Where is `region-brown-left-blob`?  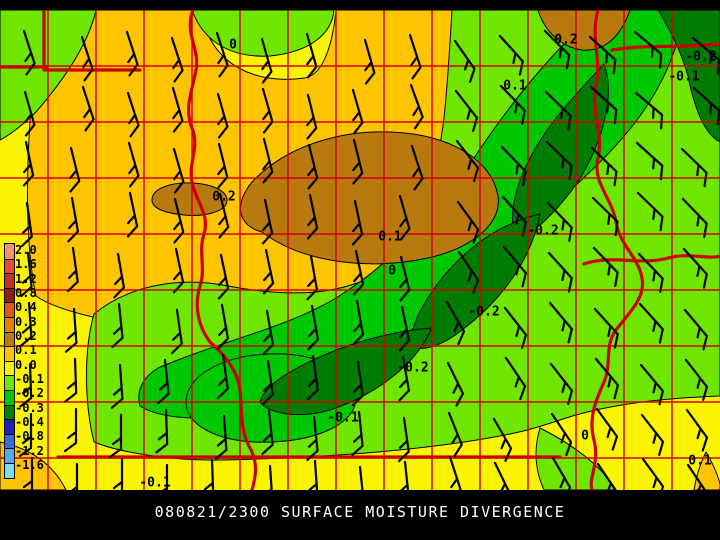 region-brown-left-blob is located at coordinates (189, 199).